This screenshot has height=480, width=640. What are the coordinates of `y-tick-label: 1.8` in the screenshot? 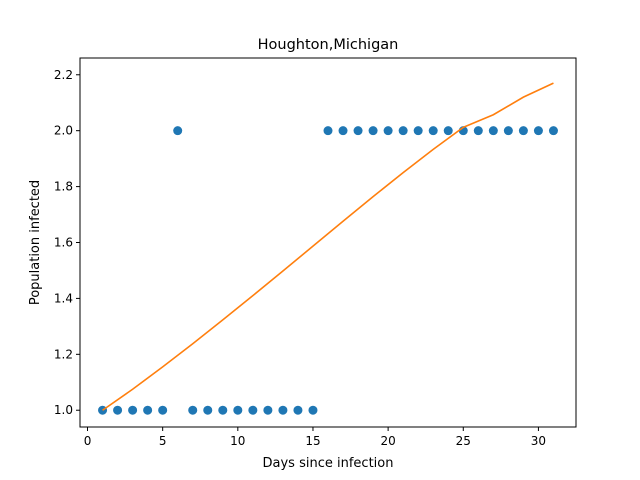 It's located at (63, 187).